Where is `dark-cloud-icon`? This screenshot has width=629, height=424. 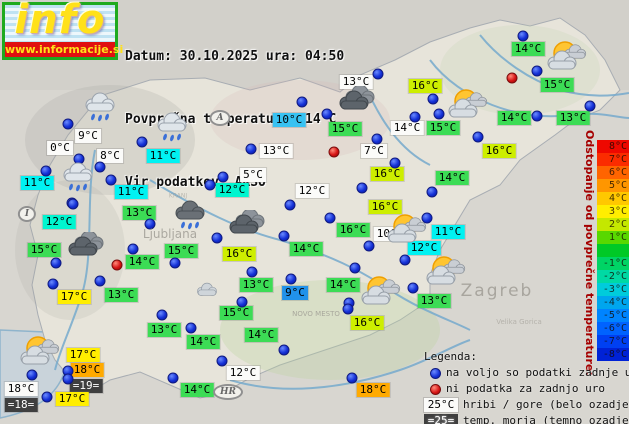 dark-cloud-icon is located at coordinates (86, 245).